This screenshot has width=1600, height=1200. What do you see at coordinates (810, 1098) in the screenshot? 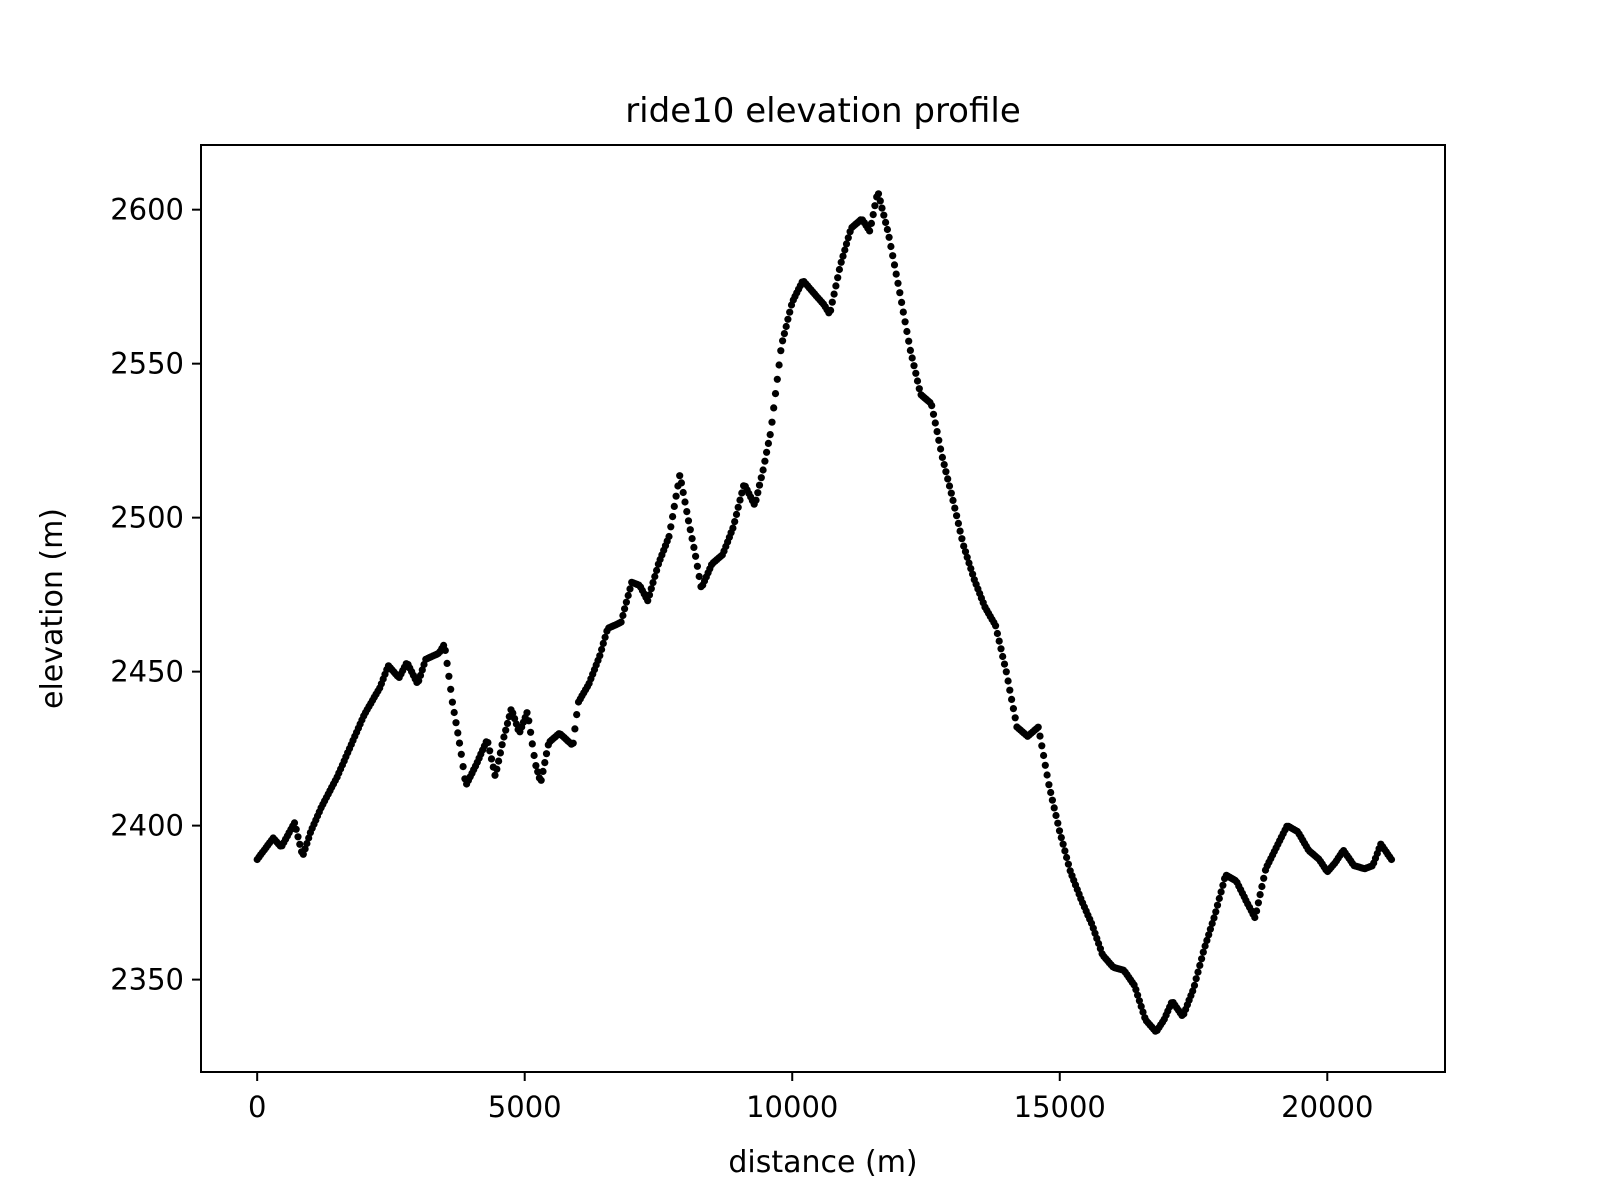
I see `x-axis-ticks: 0 5000 10000 15000 20000` at bounding box center [810, 1098].